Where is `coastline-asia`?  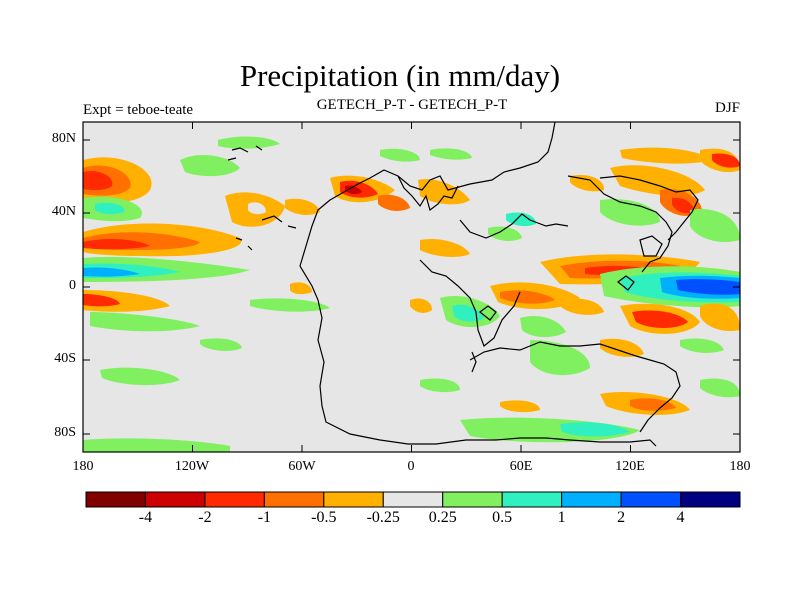 coastline-asia is located at coordinates (620, 224).